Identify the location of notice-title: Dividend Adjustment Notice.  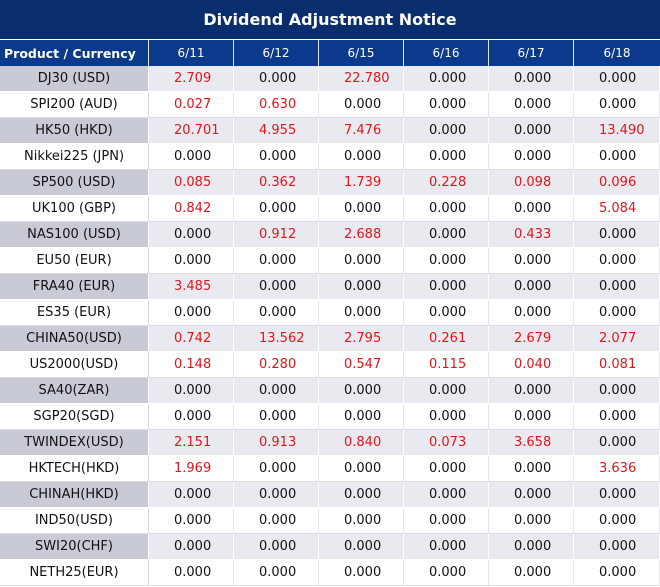
(330, 19).